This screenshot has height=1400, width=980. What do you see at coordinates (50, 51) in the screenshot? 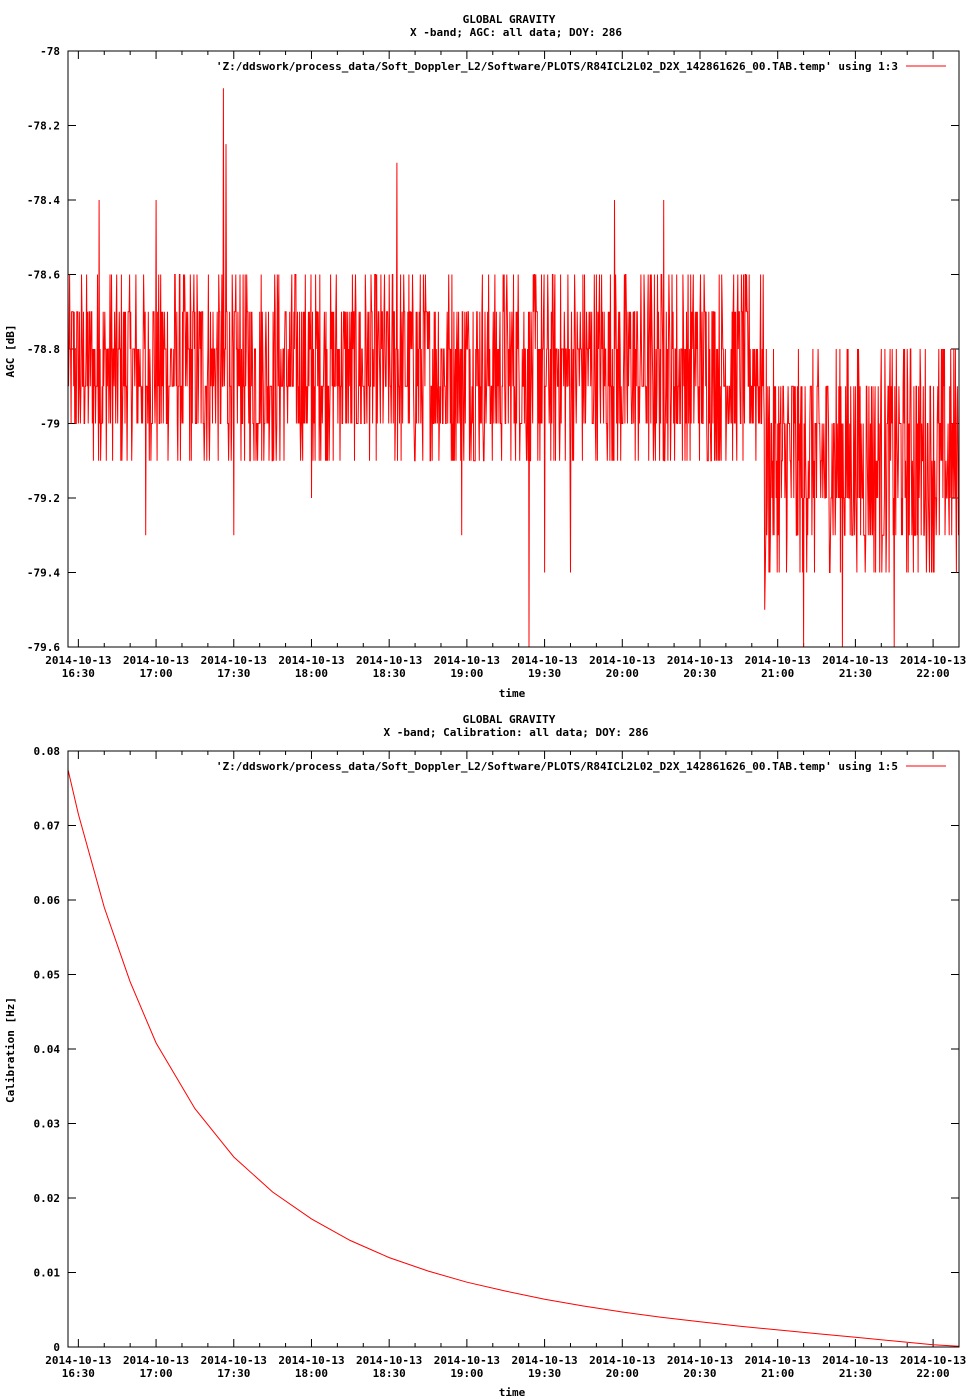
I see `y-tick-label: -78` at bounding box center [50, 51].